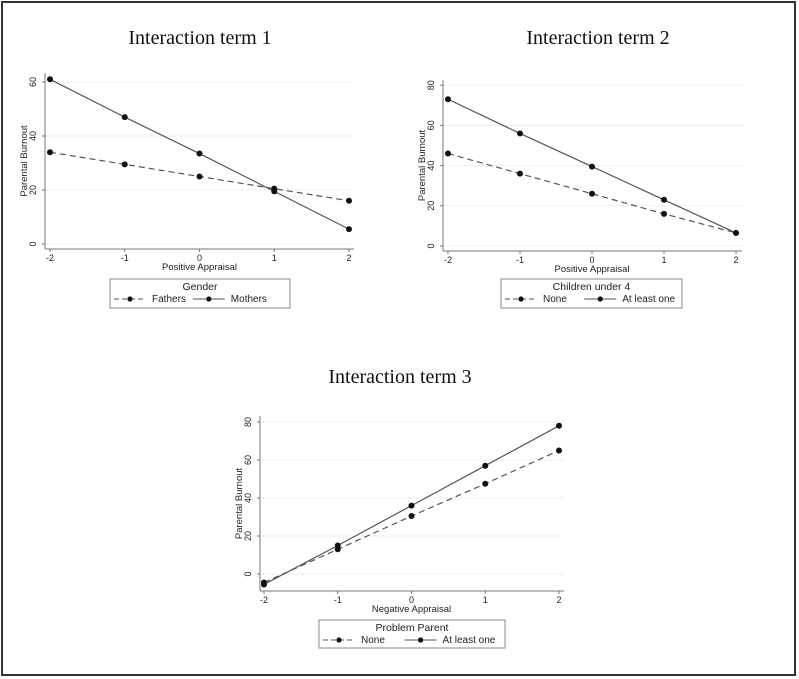 The width and height of the screenshot is (799, 679). Describe the element at coordinates (249, 299) in the screenshot. I see `legend-label: Mothers` at that location.